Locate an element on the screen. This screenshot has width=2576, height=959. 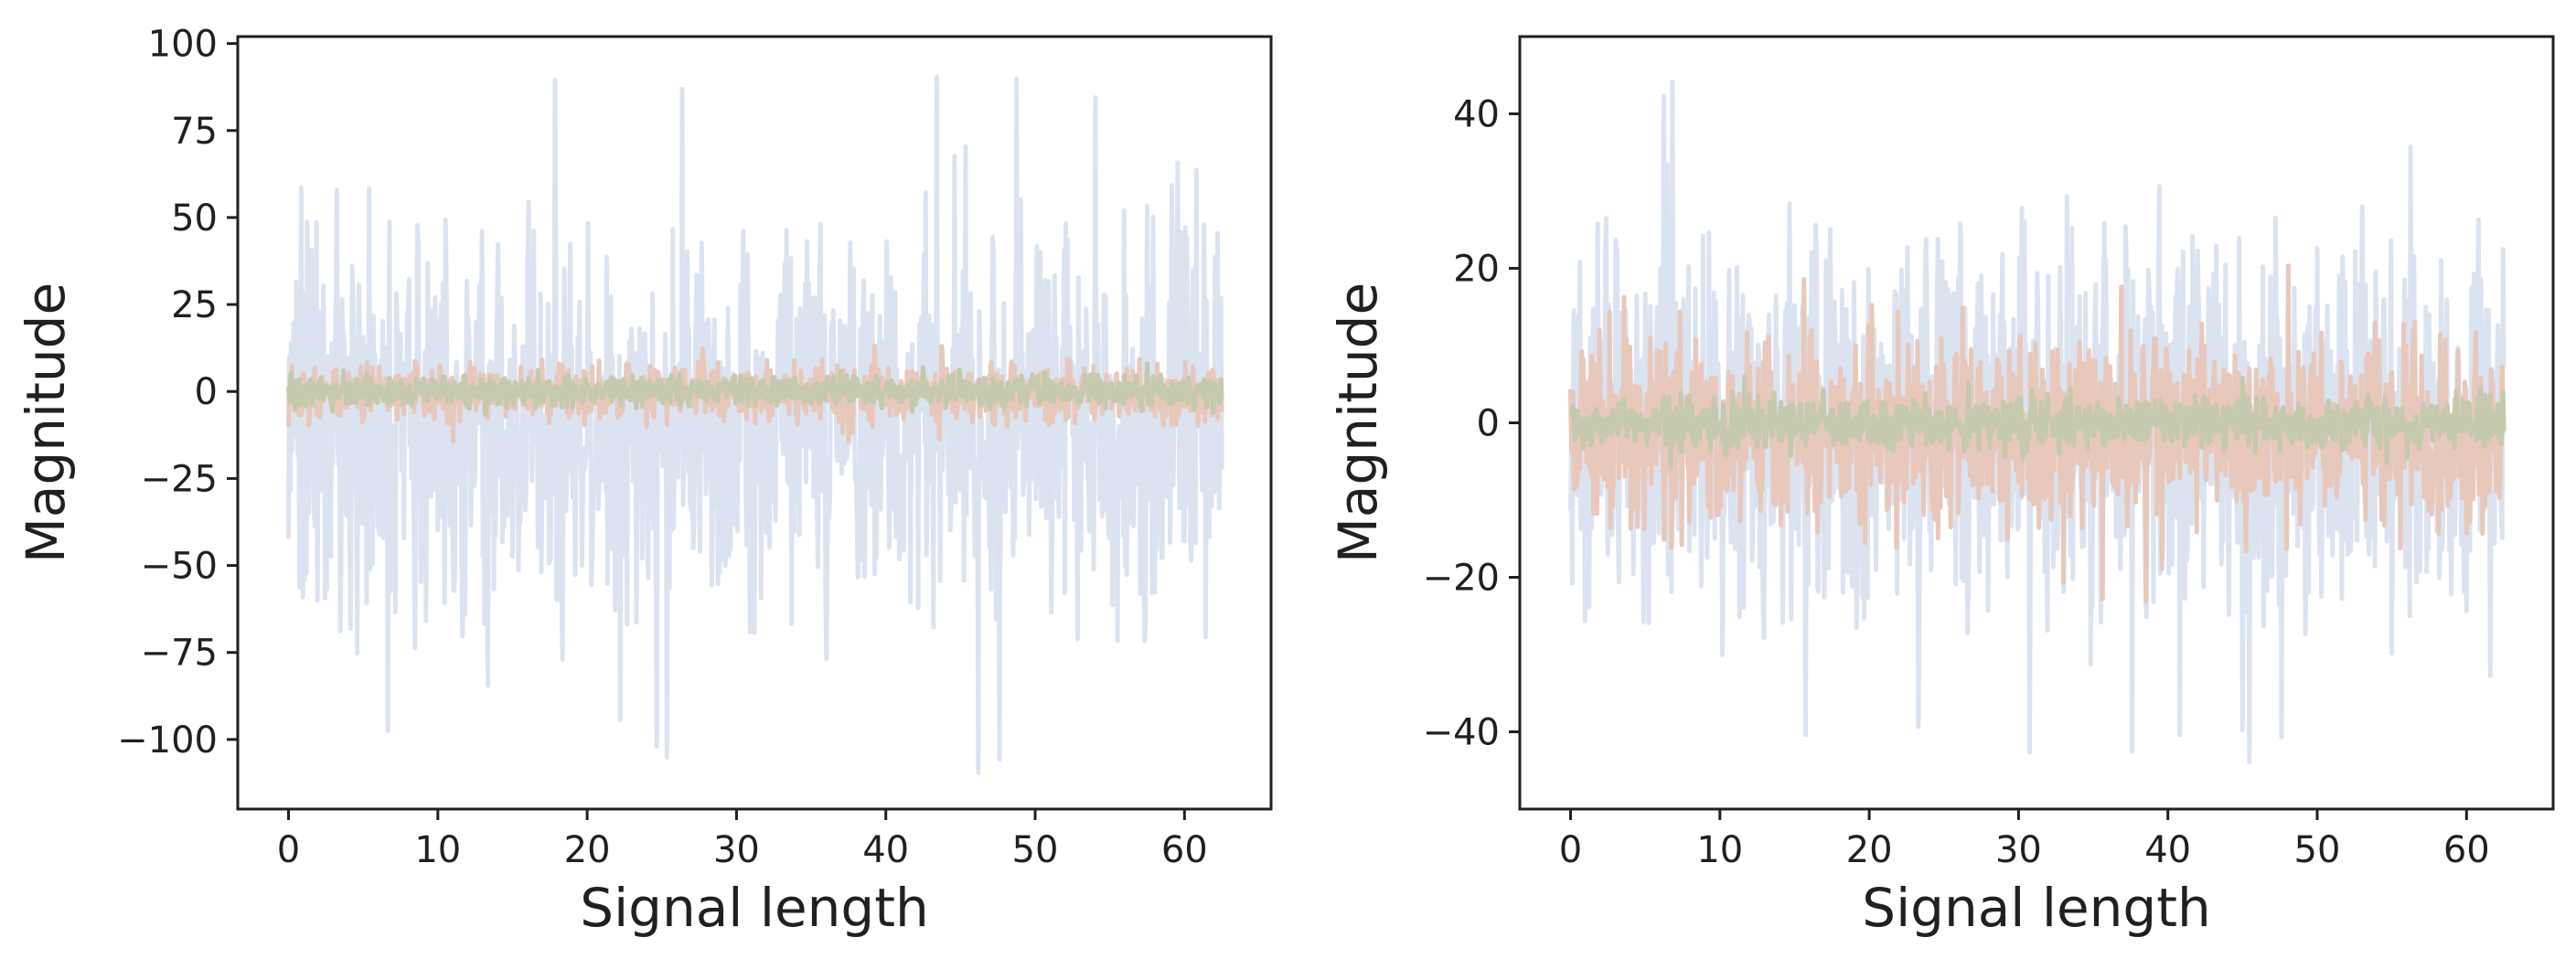
y-tick-label: 75 is located at coordinates (194, 132).